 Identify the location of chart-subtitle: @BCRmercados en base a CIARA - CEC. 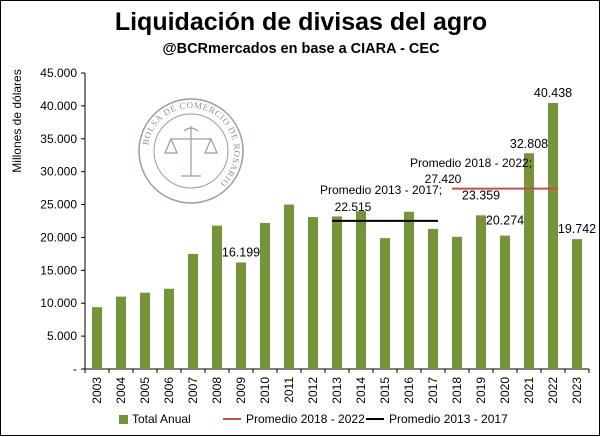
(301, 49).